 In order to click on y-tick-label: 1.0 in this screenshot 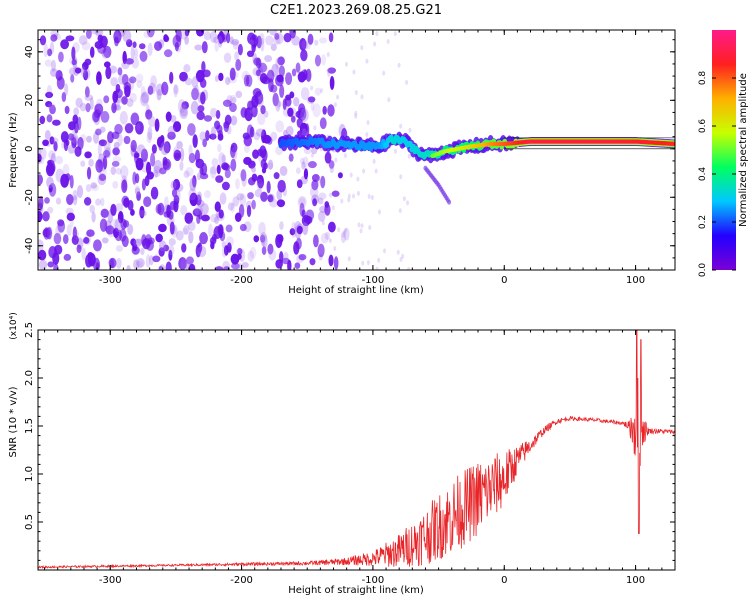, I will do `click(29, 474)`.